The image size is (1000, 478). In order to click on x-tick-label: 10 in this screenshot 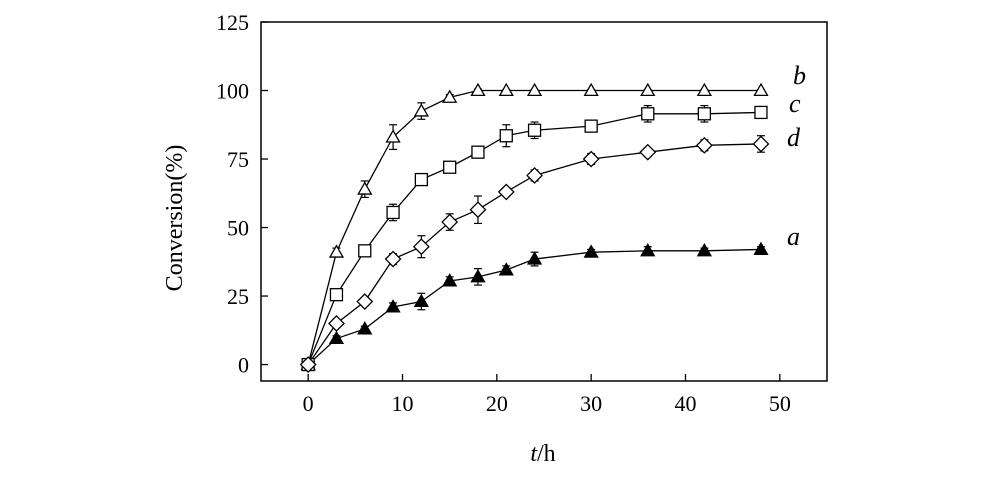, I will do `click(403, 403)`.